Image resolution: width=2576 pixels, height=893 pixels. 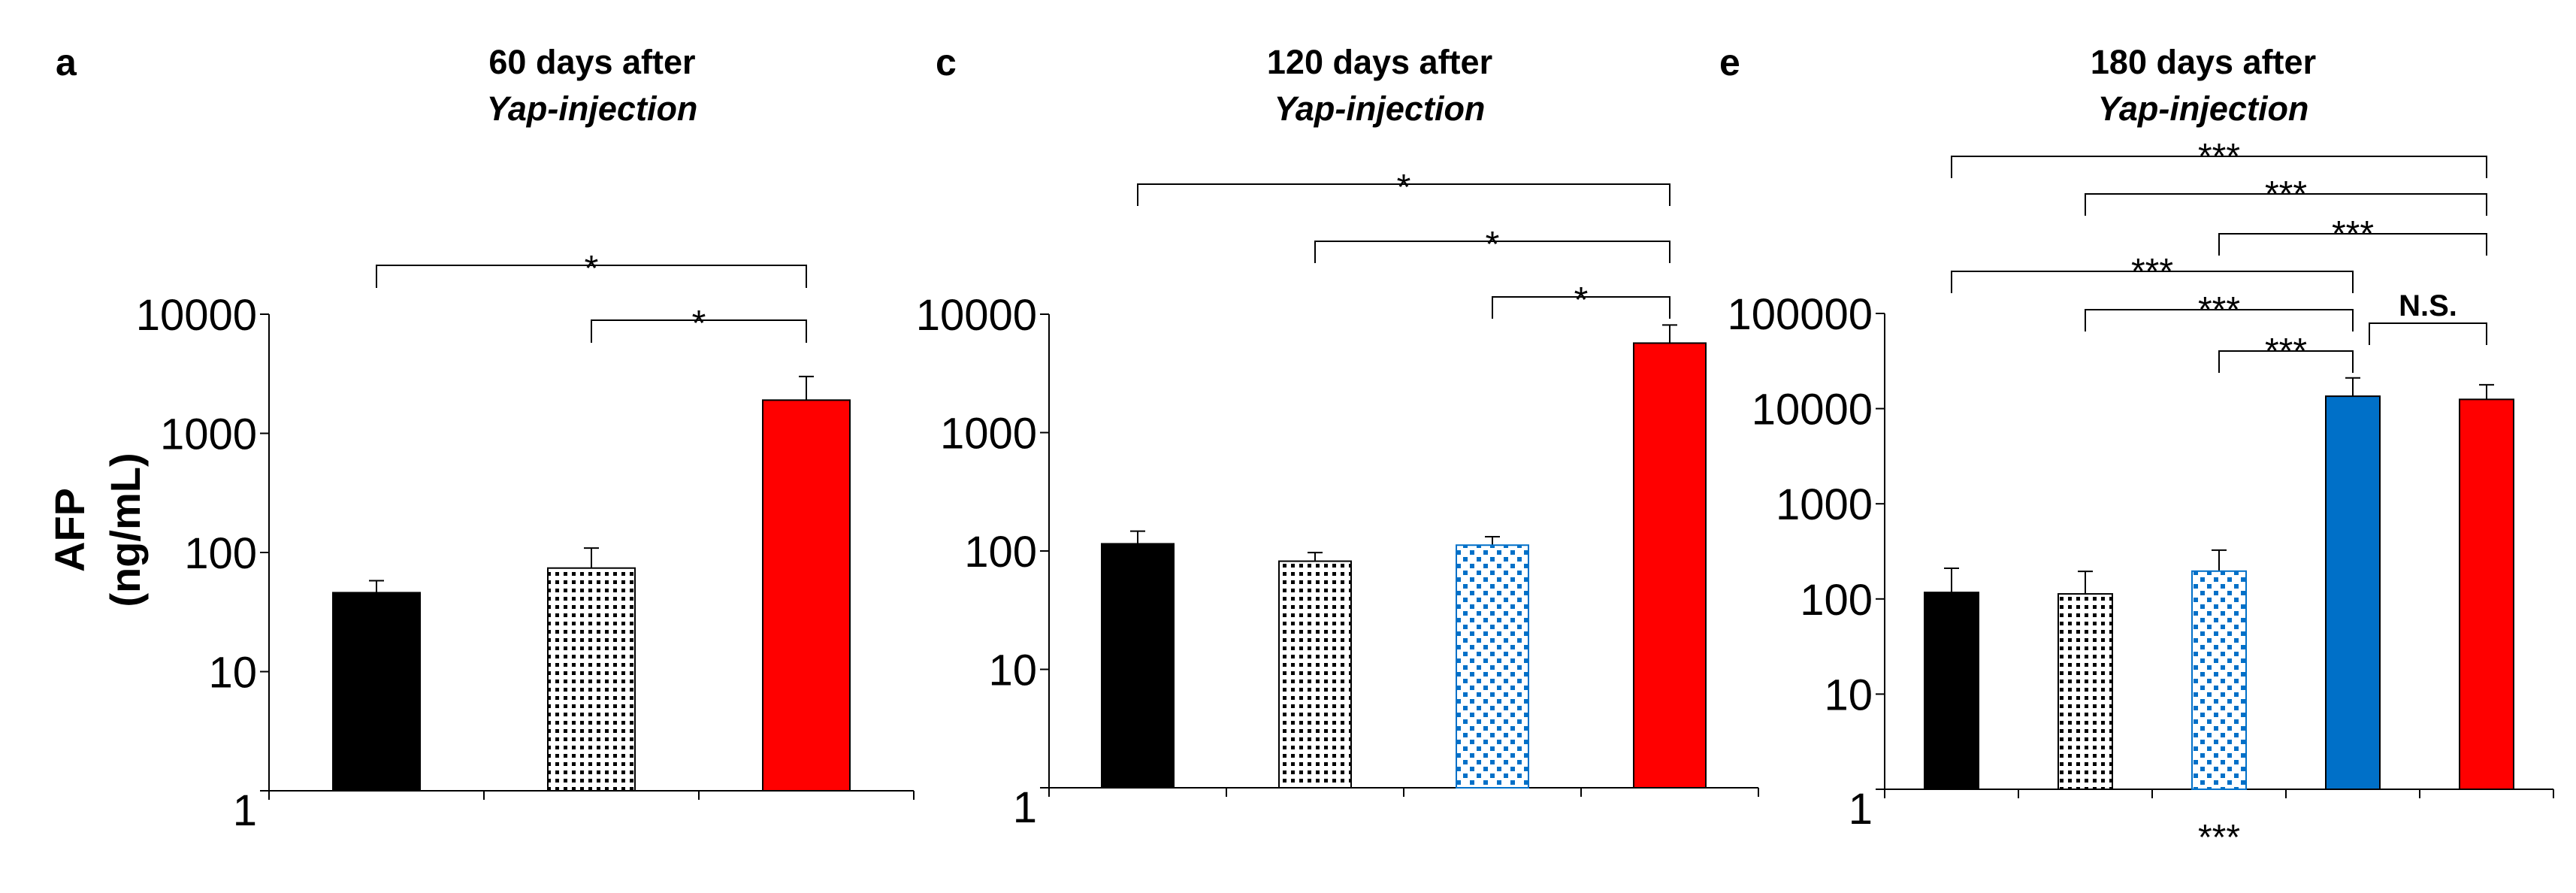 I want to click on panel-title-line1: 120 days after, so click(x=1380, y=62).